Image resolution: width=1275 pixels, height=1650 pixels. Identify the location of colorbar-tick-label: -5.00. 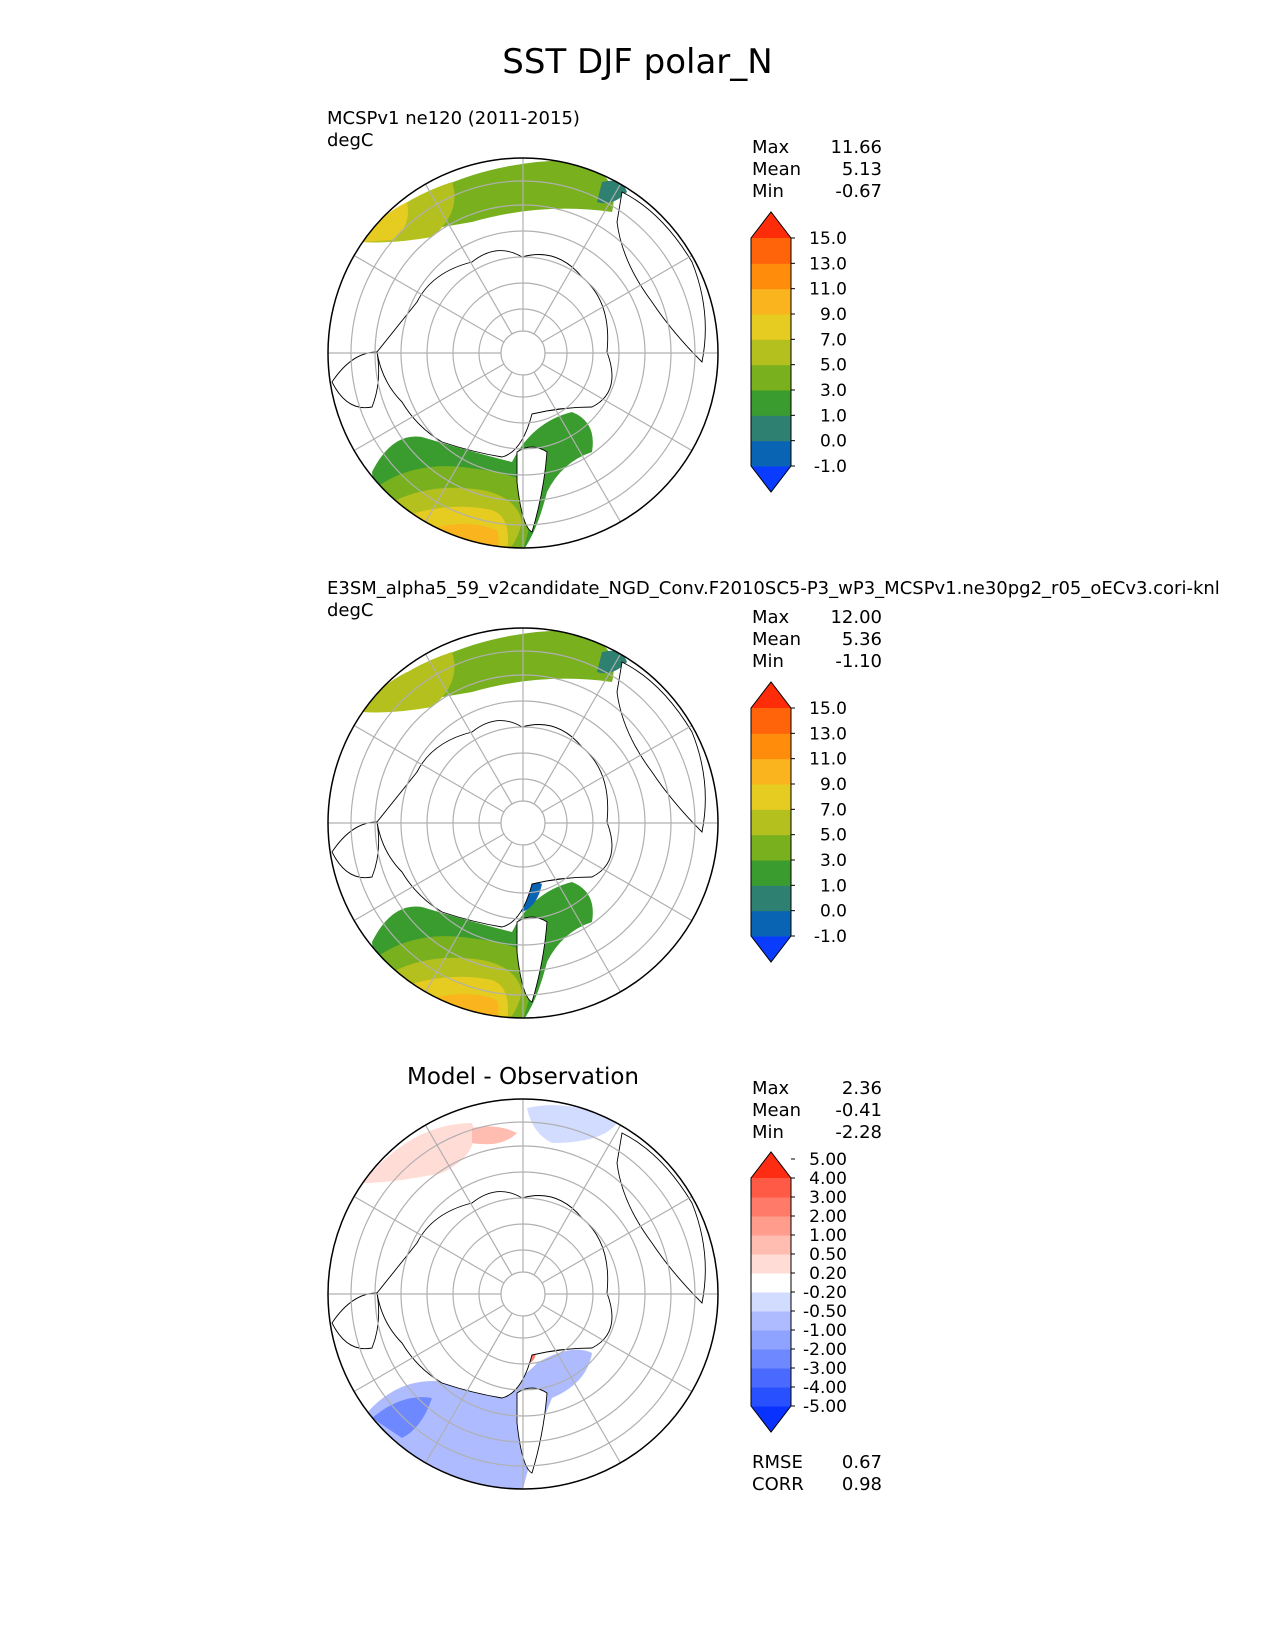
(825, 1407).